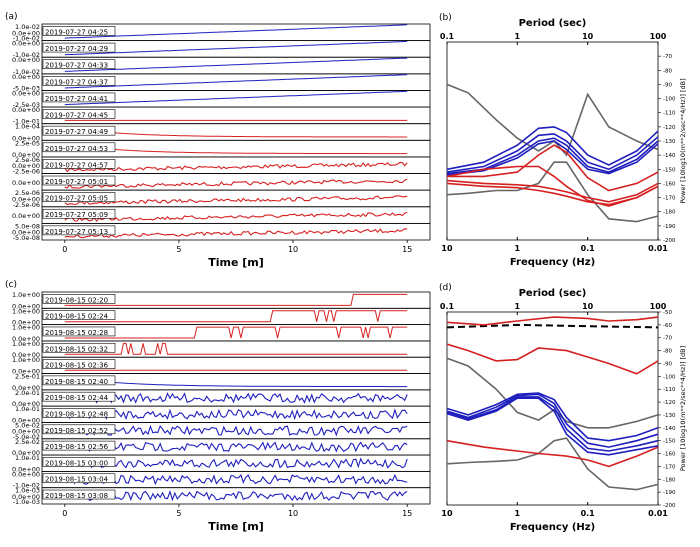 The image size is (700, 547). What do you see at coordinates (447, 513) in the screenshot?
I see `freq-tick-label: 10` at bounding box center [447, 513].